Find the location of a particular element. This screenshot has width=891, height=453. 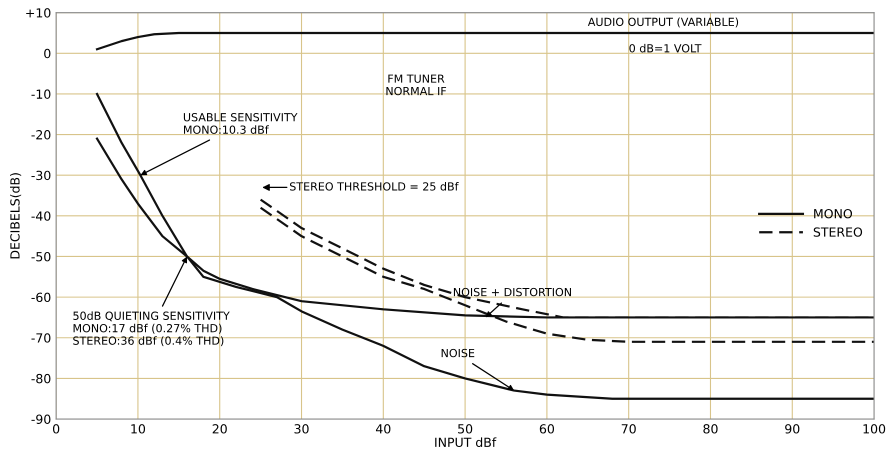

line-series is located at coordinates (485, 41).